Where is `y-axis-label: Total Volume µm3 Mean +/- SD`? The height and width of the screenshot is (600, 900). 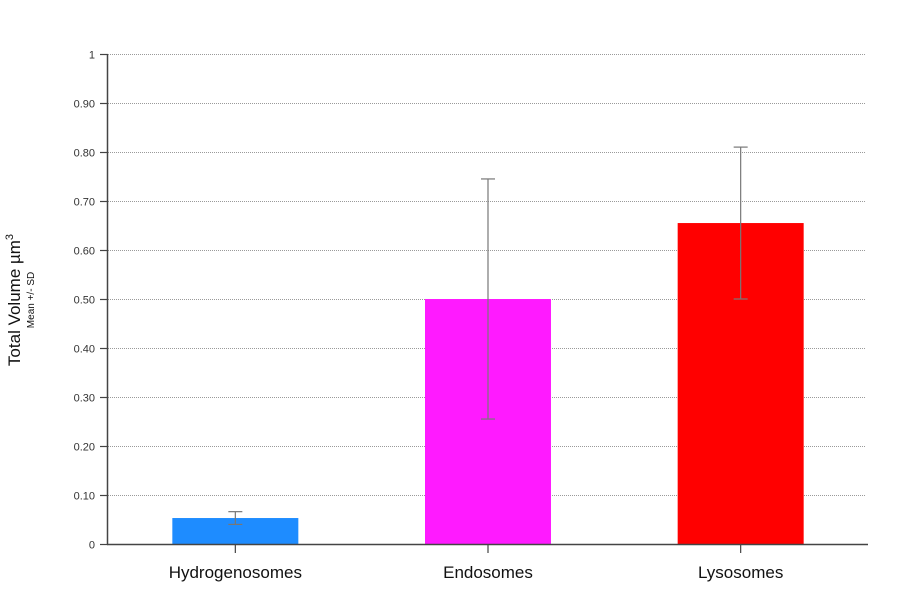
y-axis-label: Total Volume µm3 Mean +/- SD is located at coordinates (20, 300).